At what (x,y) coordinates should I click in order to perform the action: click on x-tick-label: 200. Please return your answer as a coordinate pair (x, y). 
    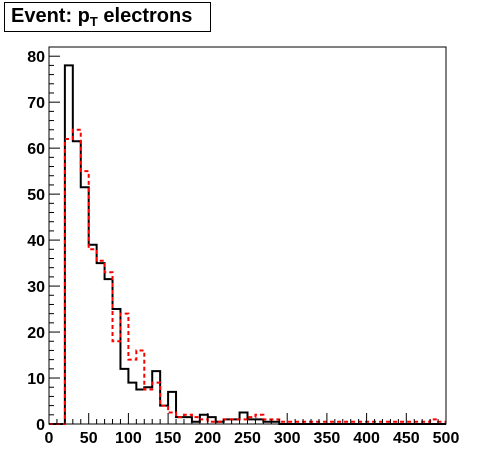
    Looking at the image, I should click on (207, 438).